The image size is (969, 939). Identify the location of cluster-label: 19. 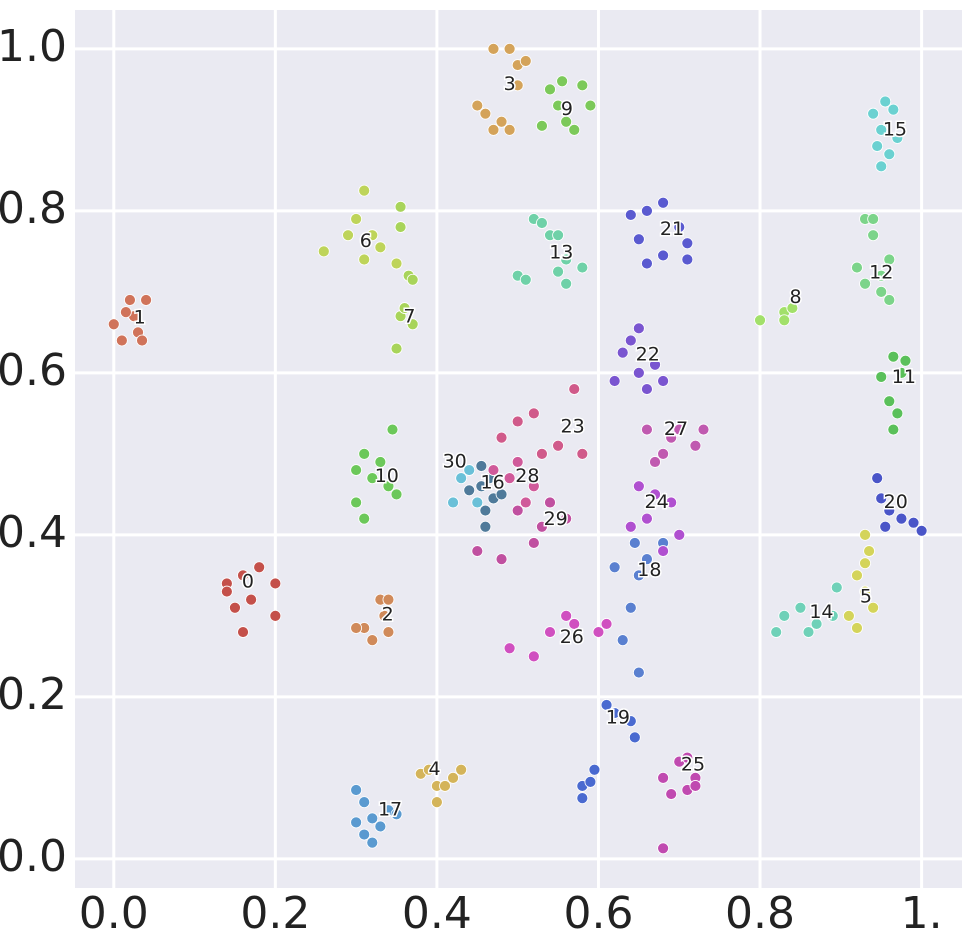
(618, 717).